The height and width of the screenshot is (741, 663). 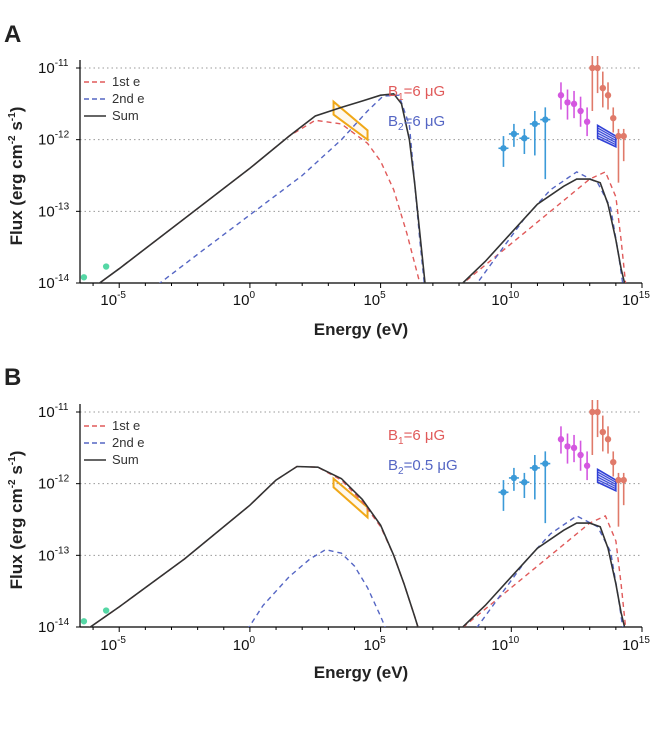 I want to click on series-2nd-e, so click(x=436, y=571).